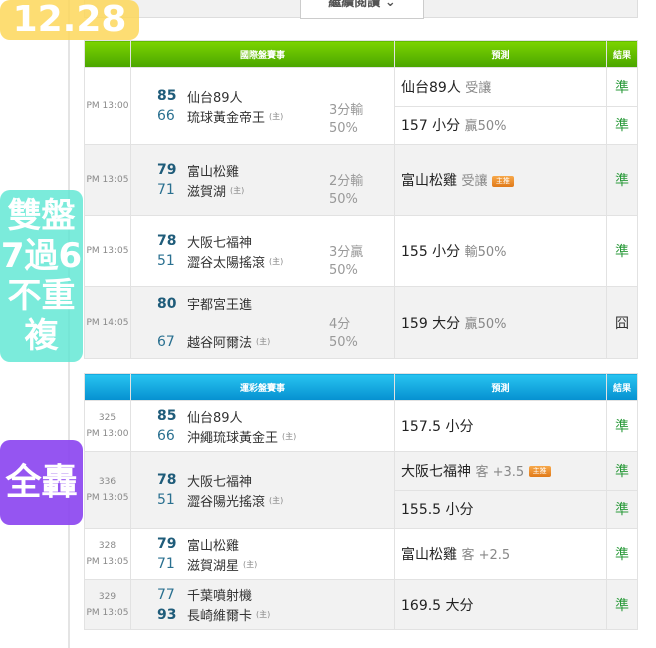 Image resolution: width=656 pixels, height=648 pixels. What do you see at coordinates (262, 490) in the screenshot?
I see `match-cell: 78 大阪七福神 51 澀谷陽光搖滾 (主)` at bounding box center [262, 490].